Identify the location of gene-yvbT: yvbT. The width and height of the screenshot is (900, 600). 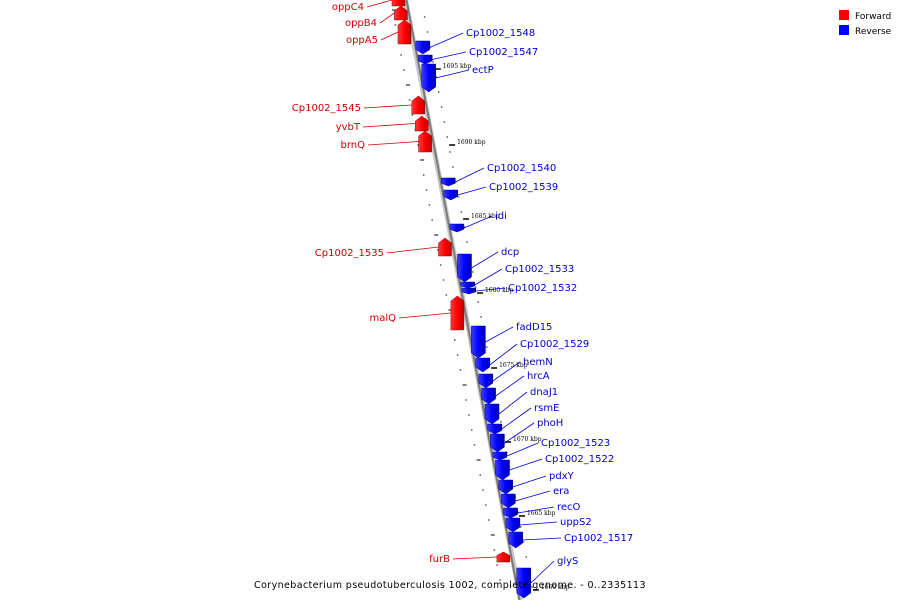
(382, 124).